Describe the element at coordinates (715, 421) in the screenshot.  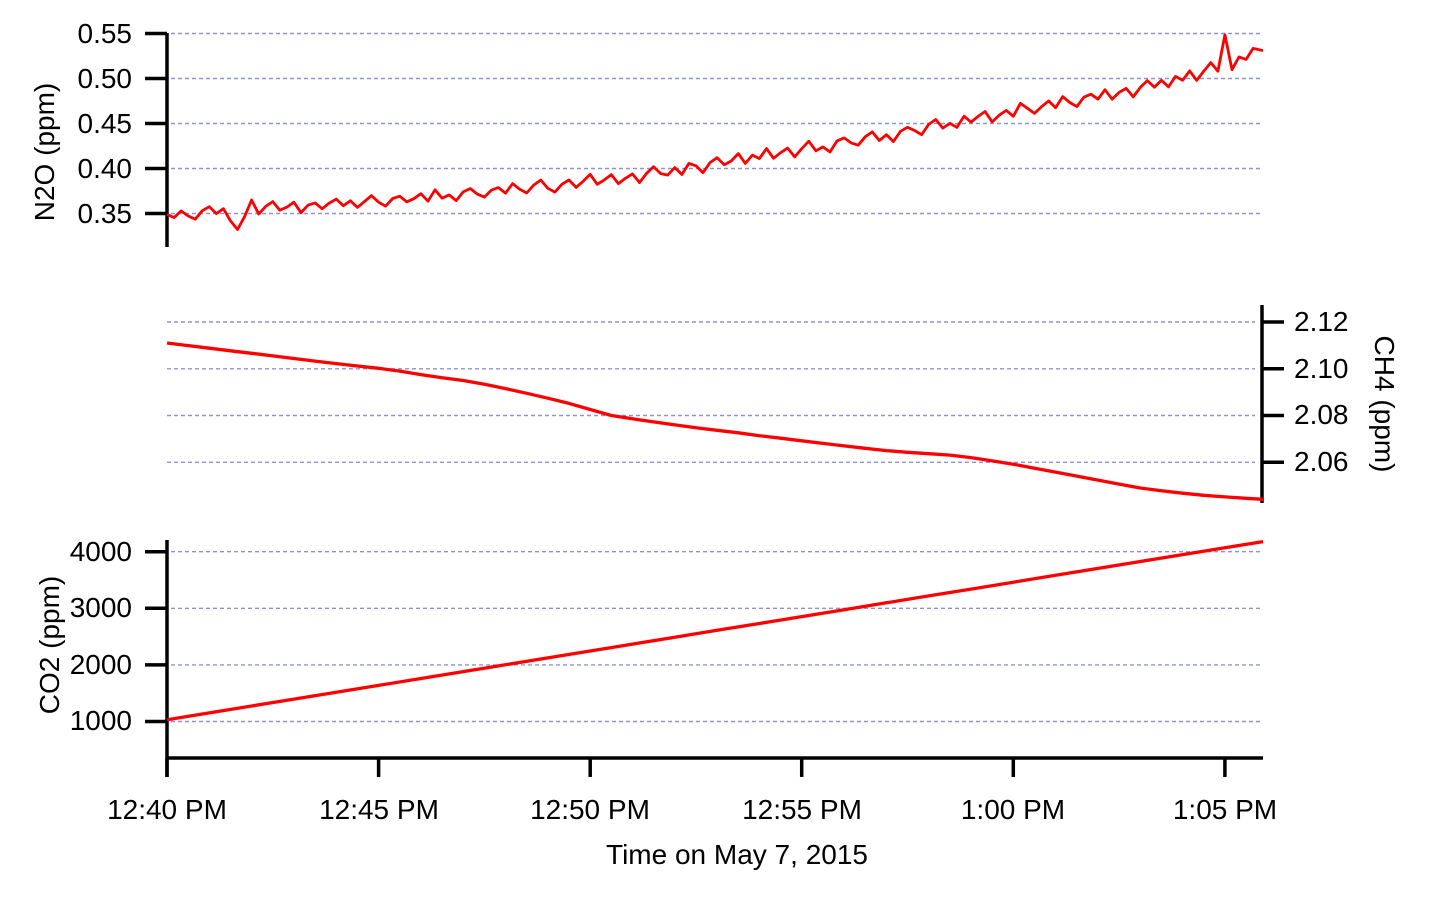
I see `ch4-series-line` at that location.